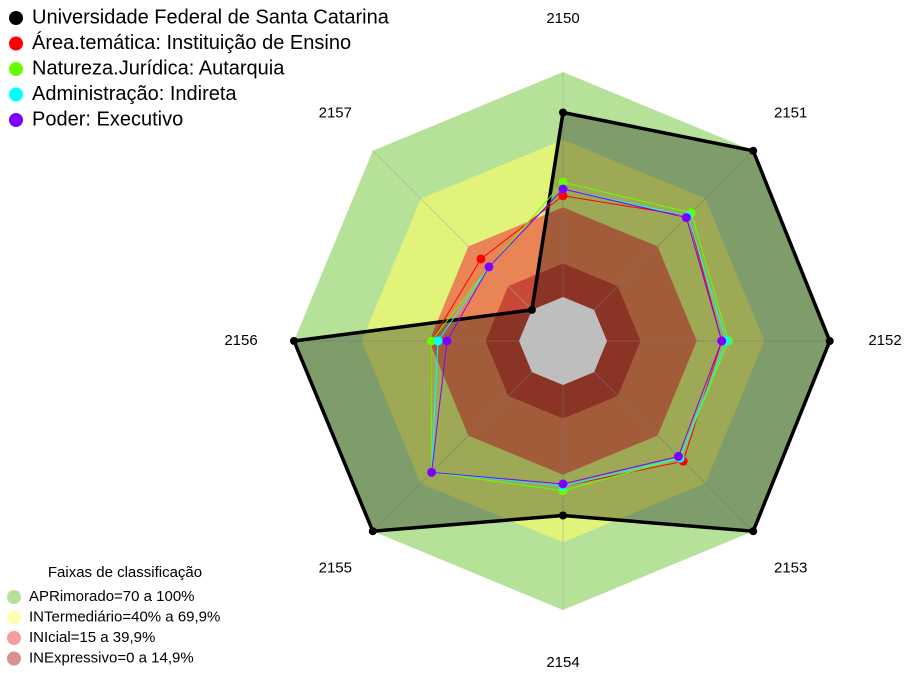 The height and width of the screenshot is (673, 905). I want to click on category-label: 2152, so click(884, 340).